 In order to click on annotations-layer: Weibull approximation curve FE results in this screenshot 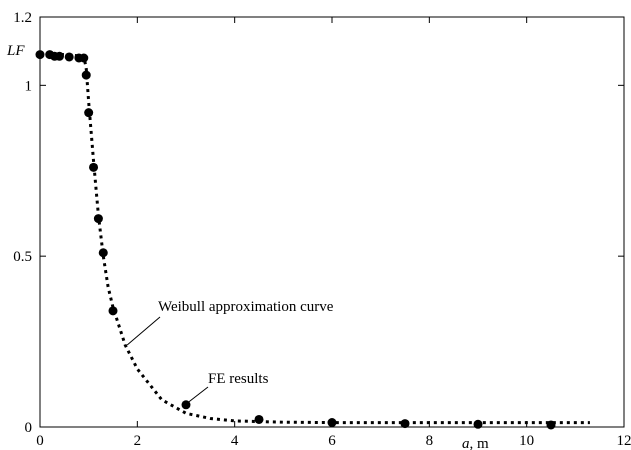, I will do `click(230, 351)`.